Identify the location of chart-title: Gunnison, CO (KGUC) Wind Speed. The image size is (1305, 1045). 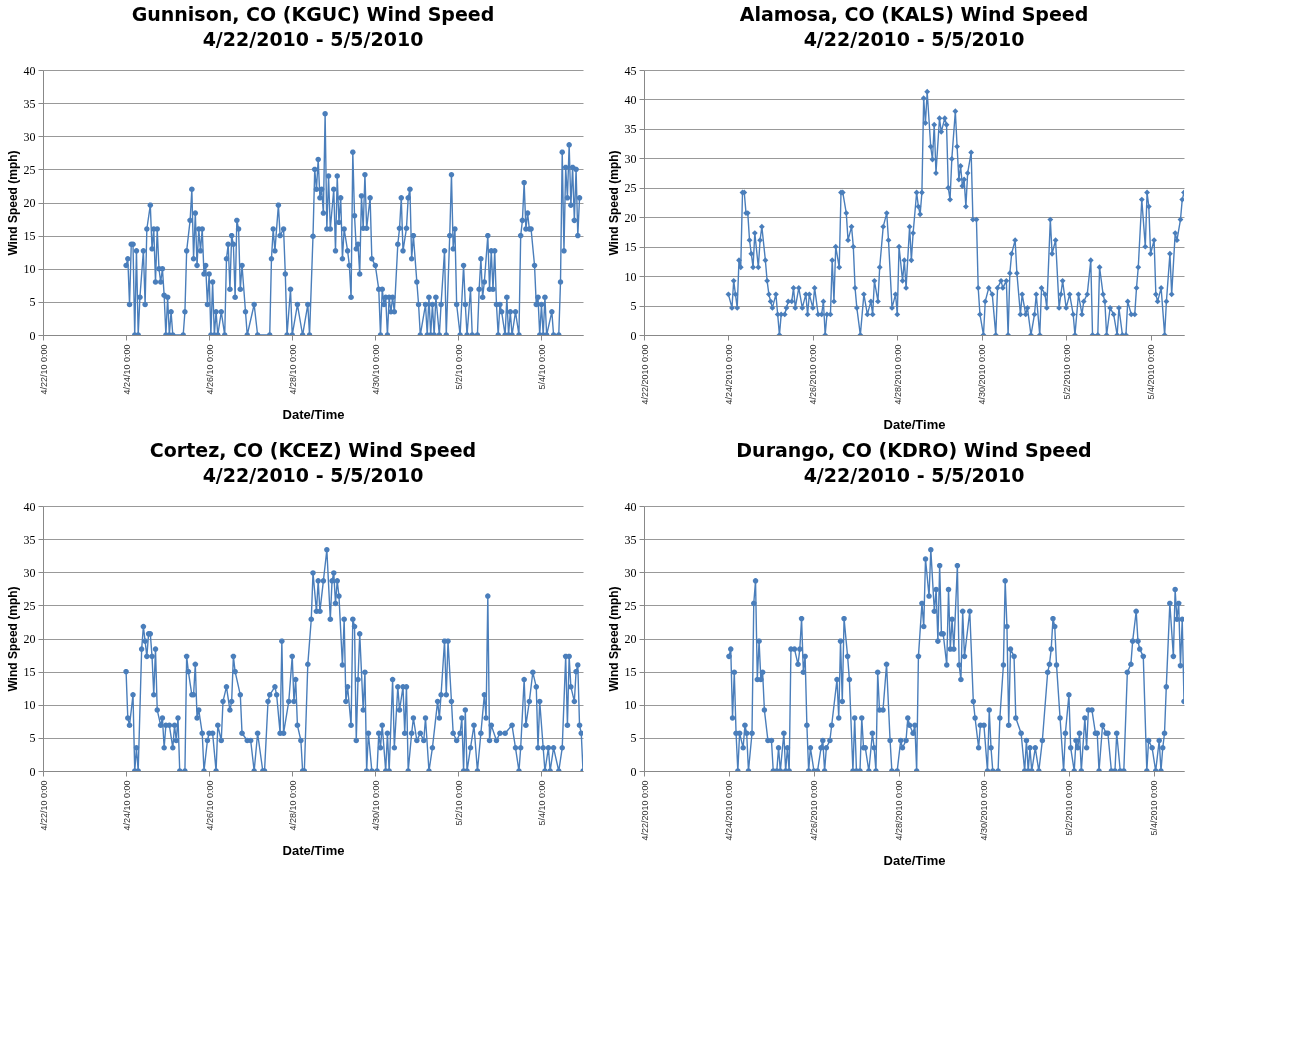
(313, 14).